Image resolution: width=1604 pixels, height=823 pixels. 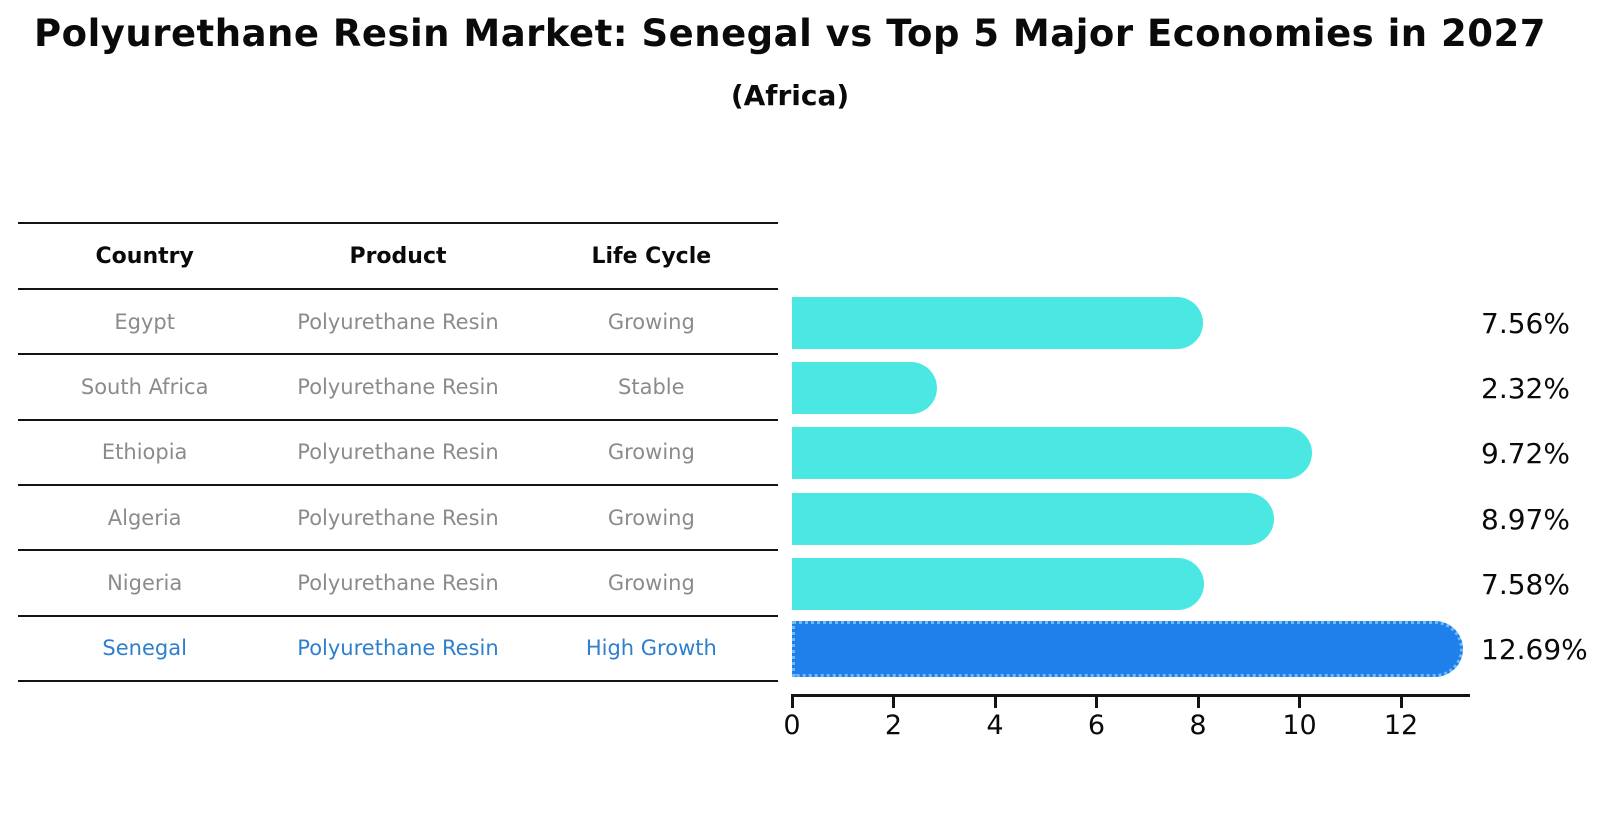 What do you see at coordinates (144, 648) in the screenshot?
I see `table-cell-country: Senegal` at bounding box center [144, 648].